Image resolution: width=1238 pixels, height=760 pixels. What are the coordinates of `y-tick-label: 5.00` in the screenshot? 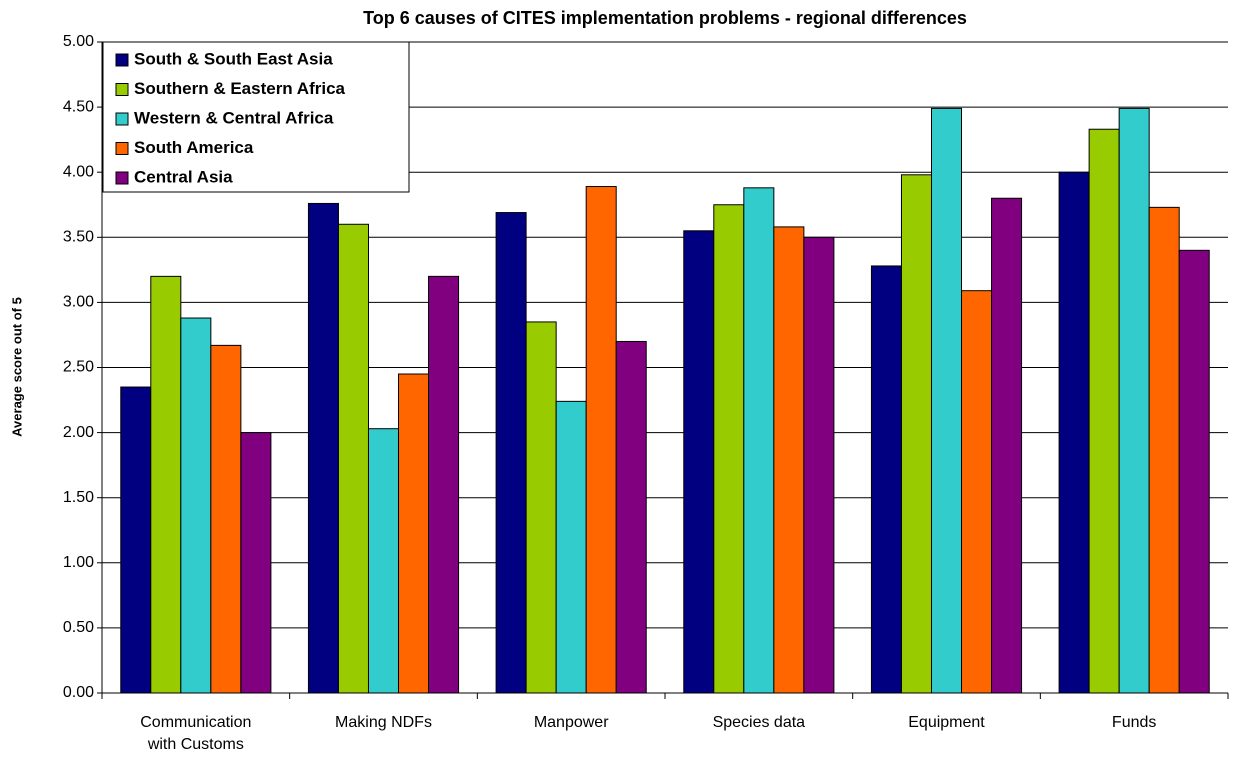 It's located at (78, 41).